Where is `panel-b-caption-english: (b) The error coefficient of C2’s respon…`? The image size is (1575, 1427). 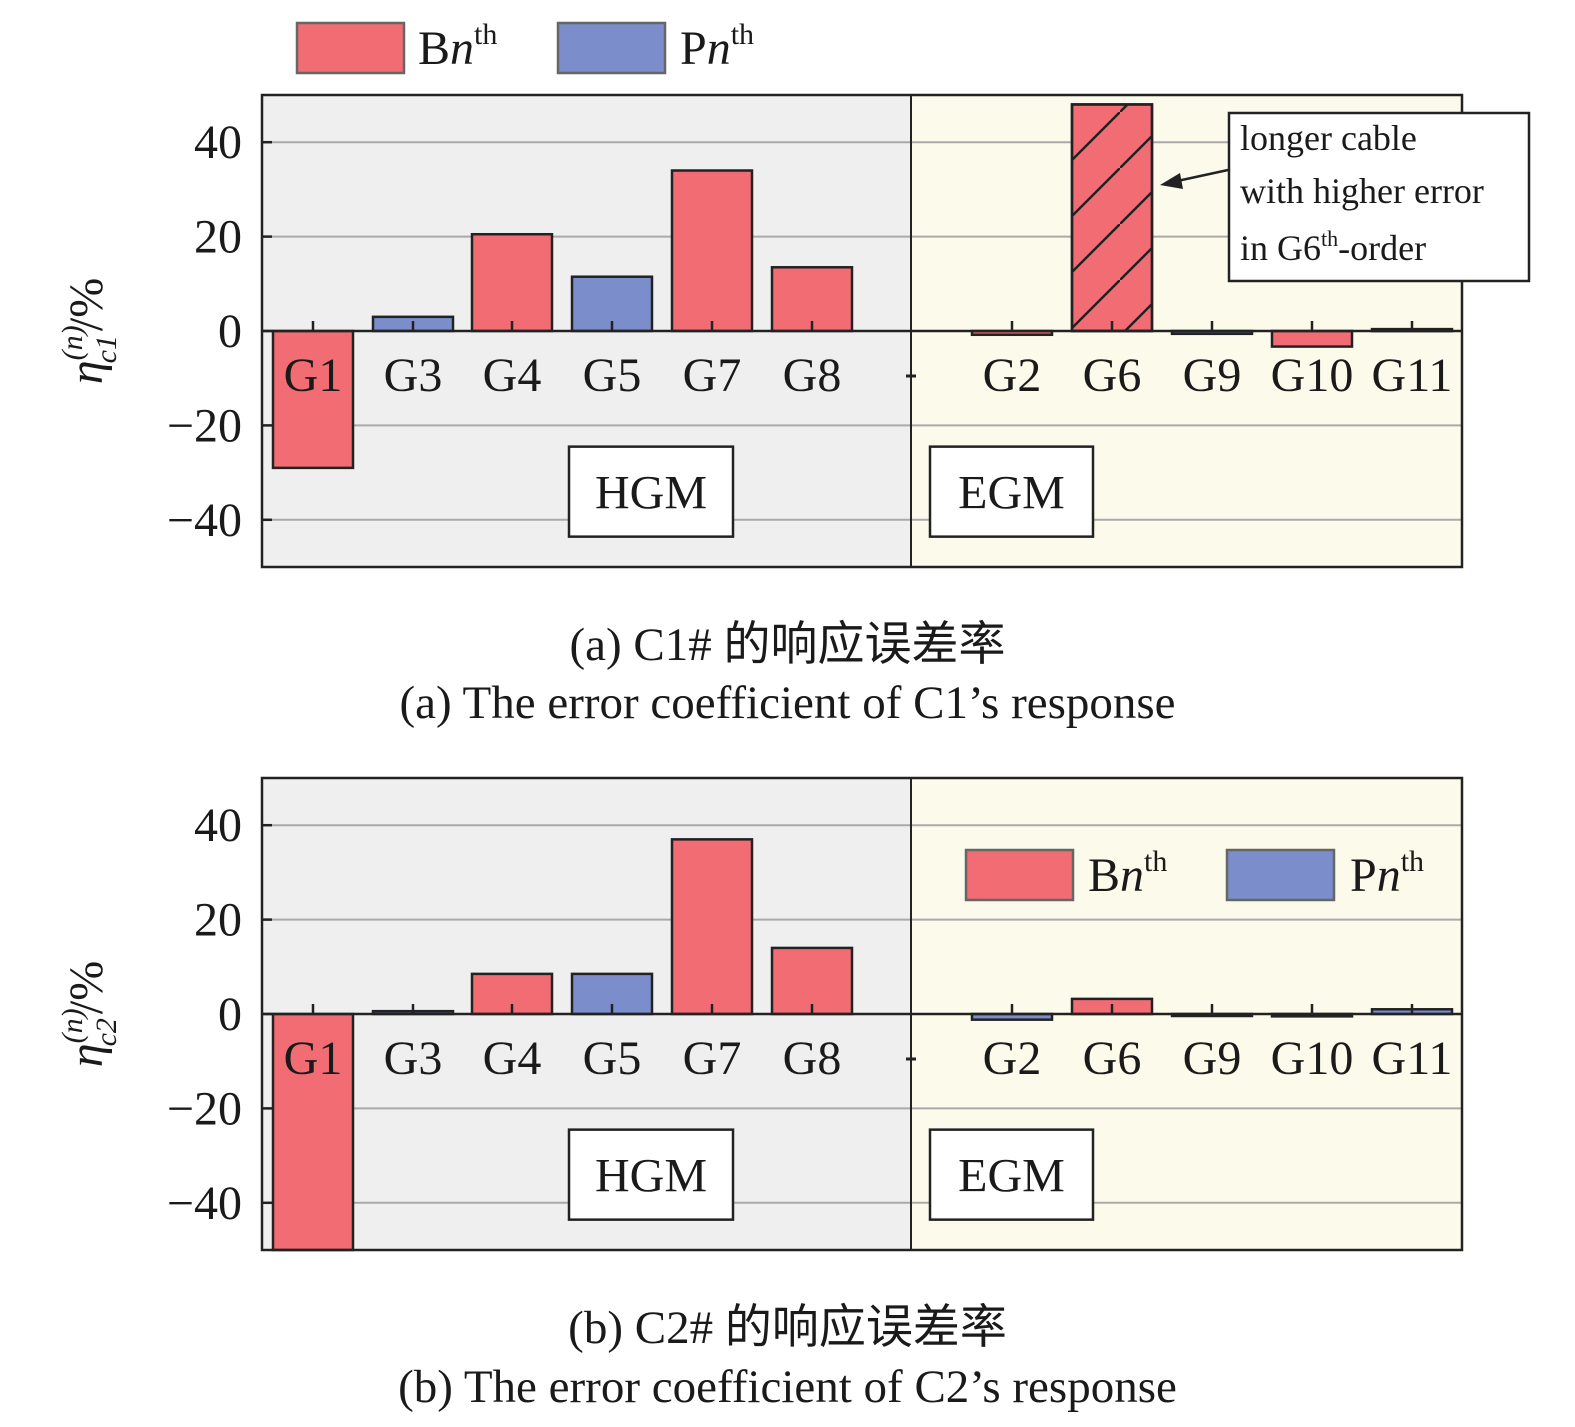
panel-b-caption-english: (b) The error coefficient of C2’s respon… is located at coordinates (787, 1387).